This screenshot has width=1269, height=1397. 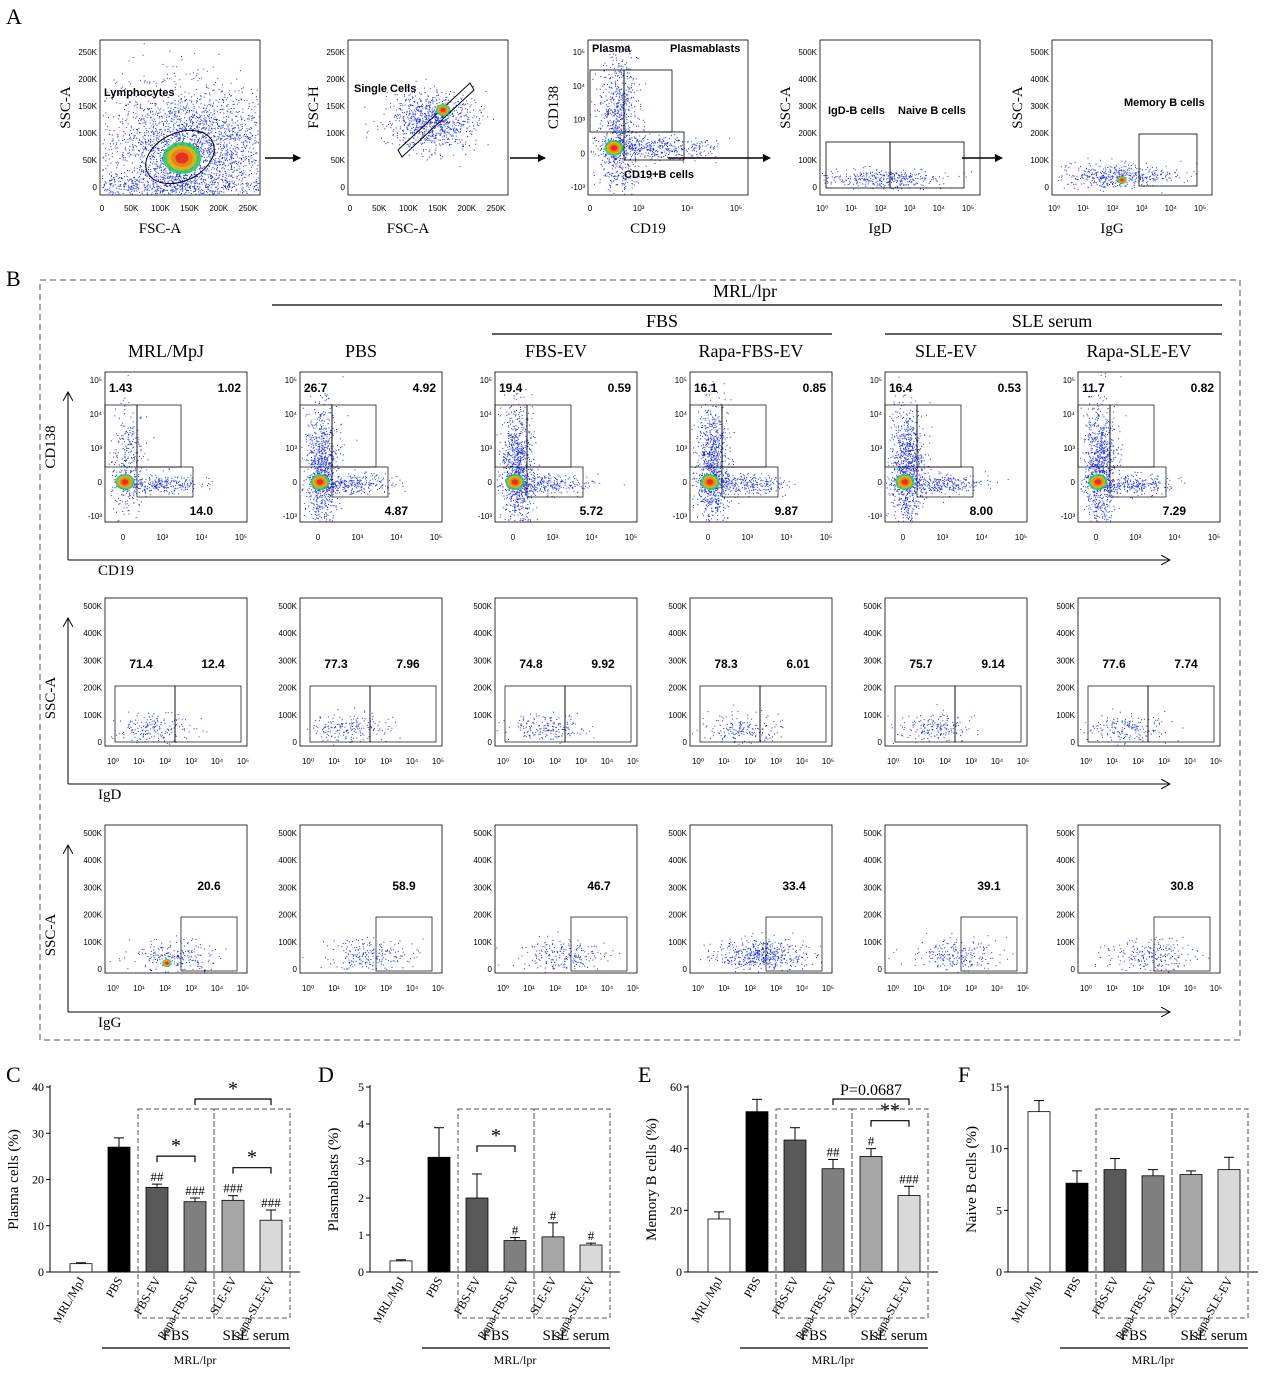 What do you see at coordinates (654, 146) in the screenshot?
I see `cd19-b-gate` at bounding box center [654, 146].